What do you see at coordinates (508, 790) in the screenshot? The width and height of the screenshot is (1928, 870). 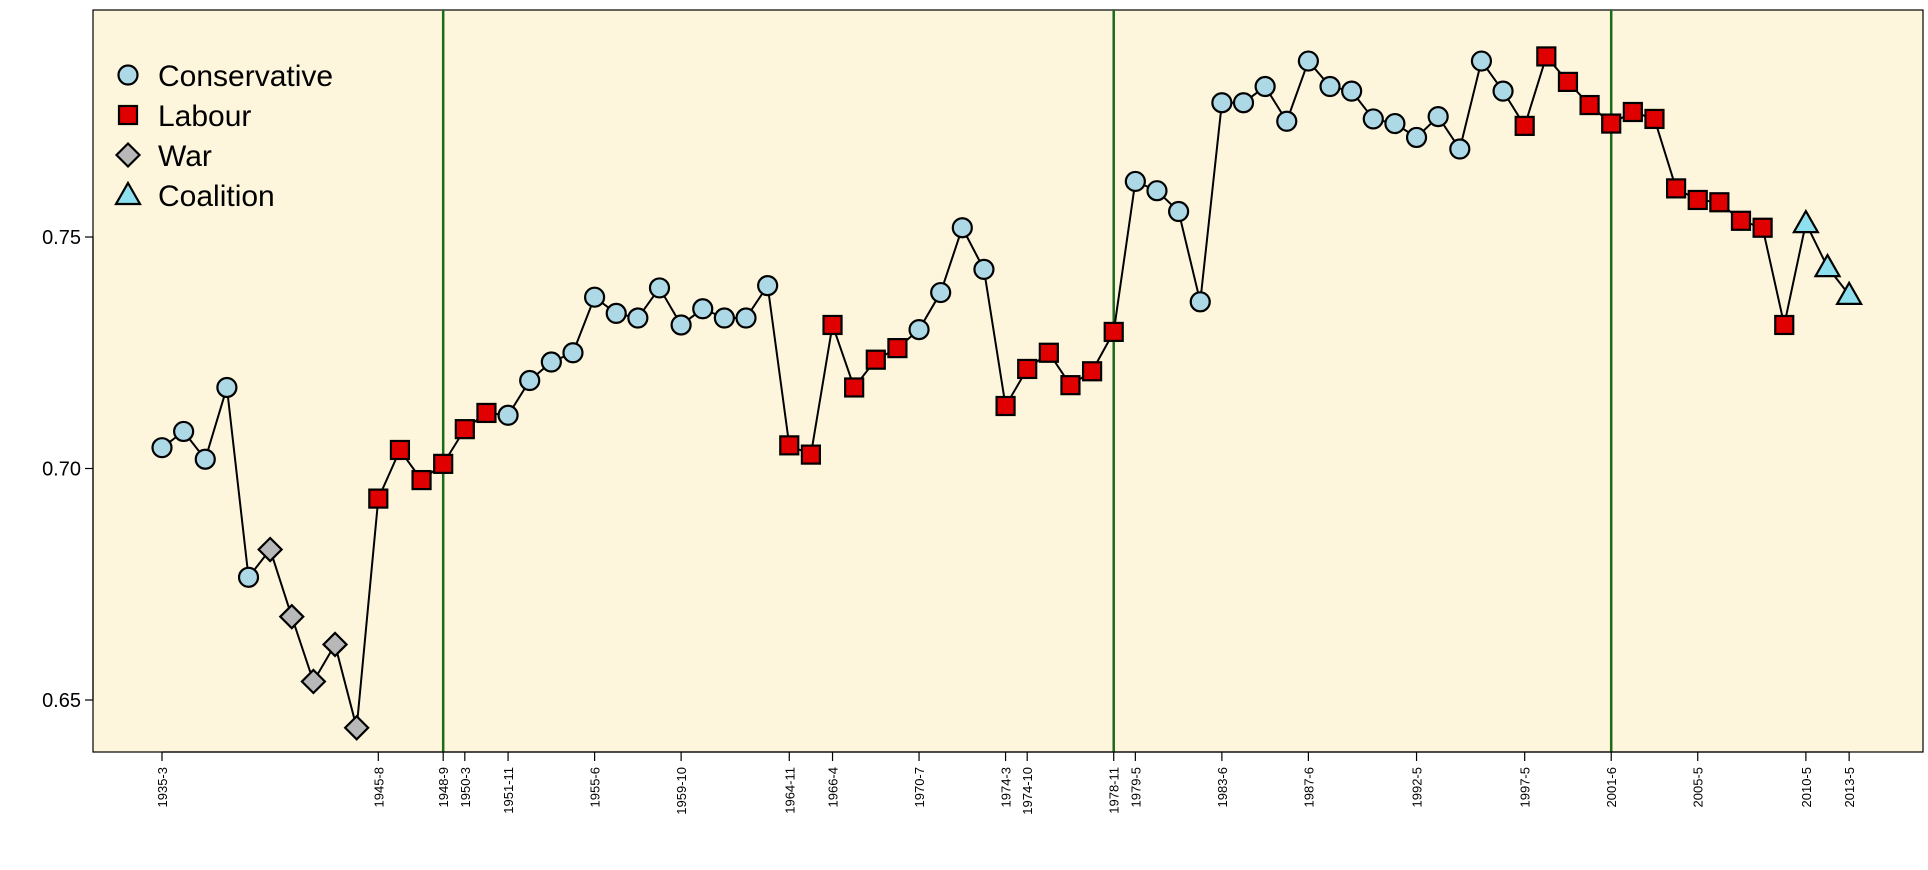 I see `x-tick-label: 1951-11` at bounding box center [508, 790].